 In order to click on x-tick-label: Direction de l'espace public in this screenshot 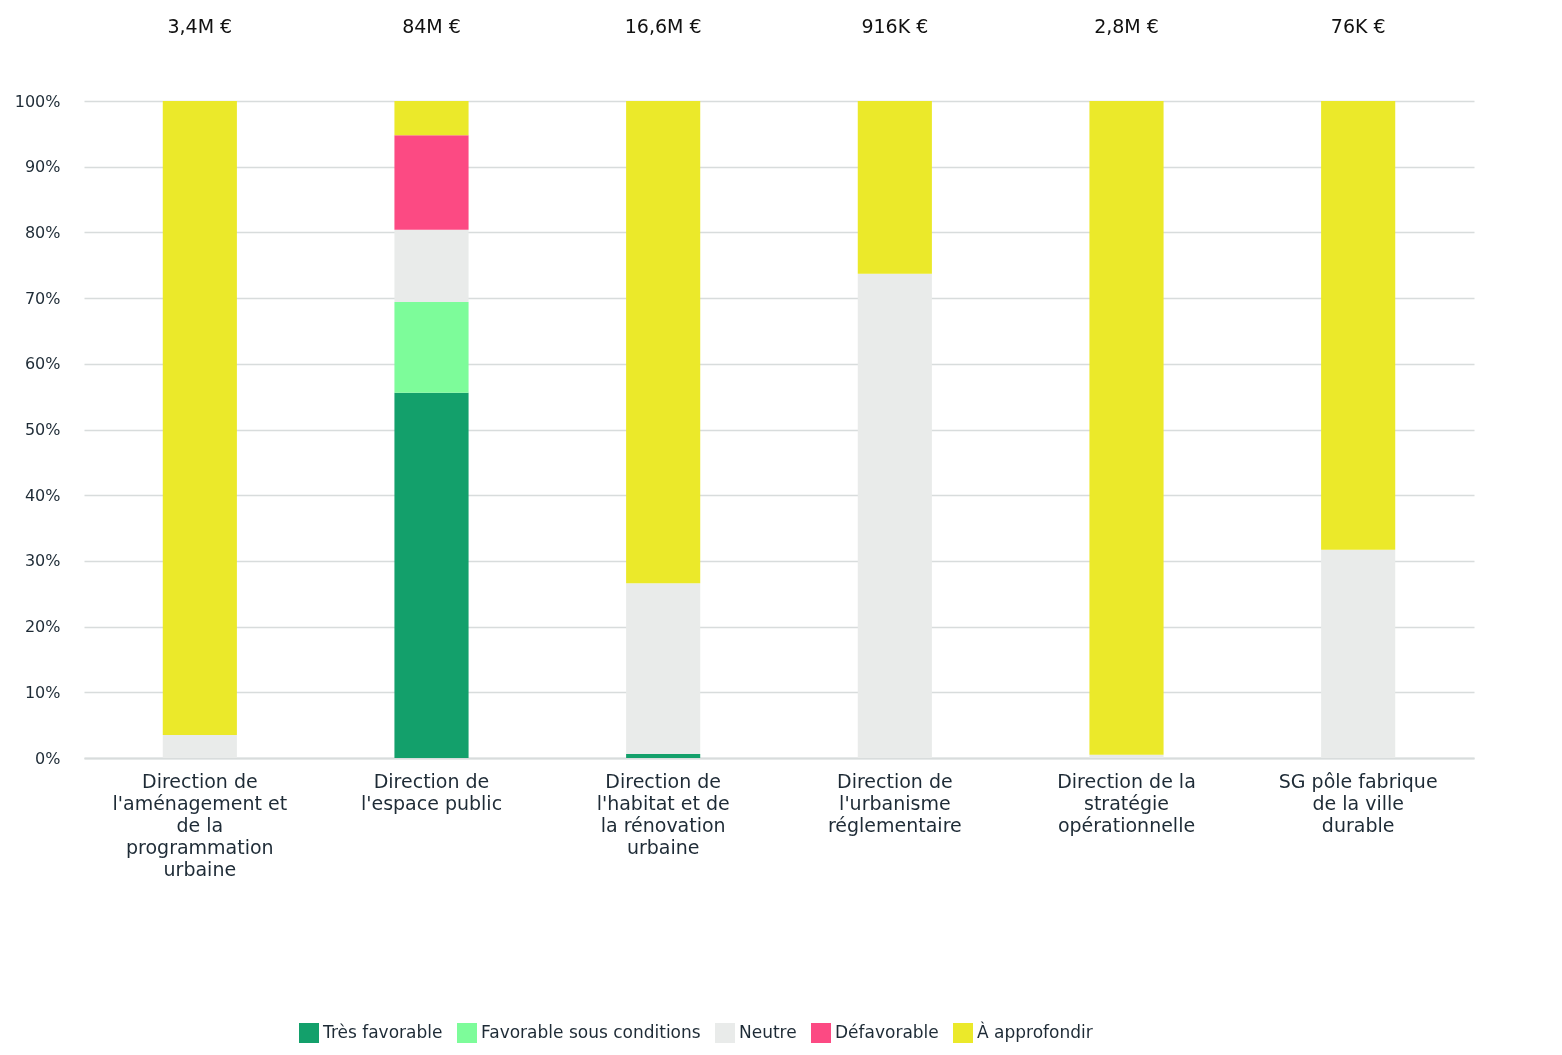, I will do `click(431, 791)`.